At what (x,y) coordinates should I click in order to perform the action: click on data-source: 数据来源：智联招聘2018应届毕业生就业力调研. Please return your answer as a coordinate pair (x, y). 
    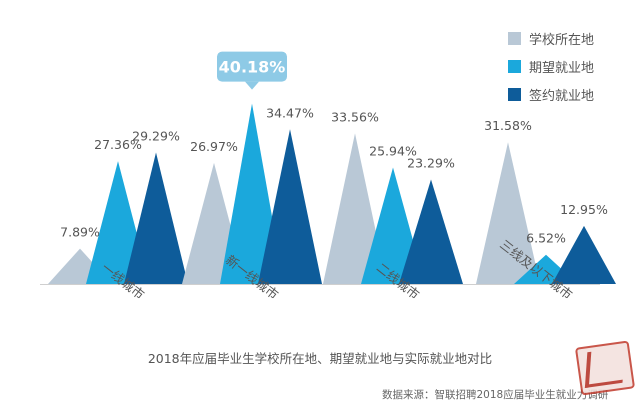
    Looking at the image, I should click on (495, 395).